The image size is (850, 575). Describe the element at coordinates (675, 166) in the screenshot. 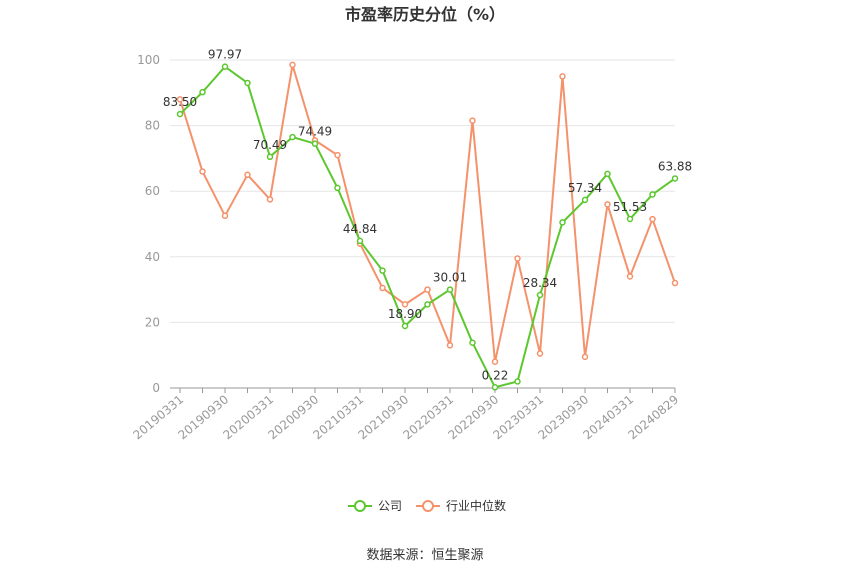

I see `data-label: 63.88` at that location.